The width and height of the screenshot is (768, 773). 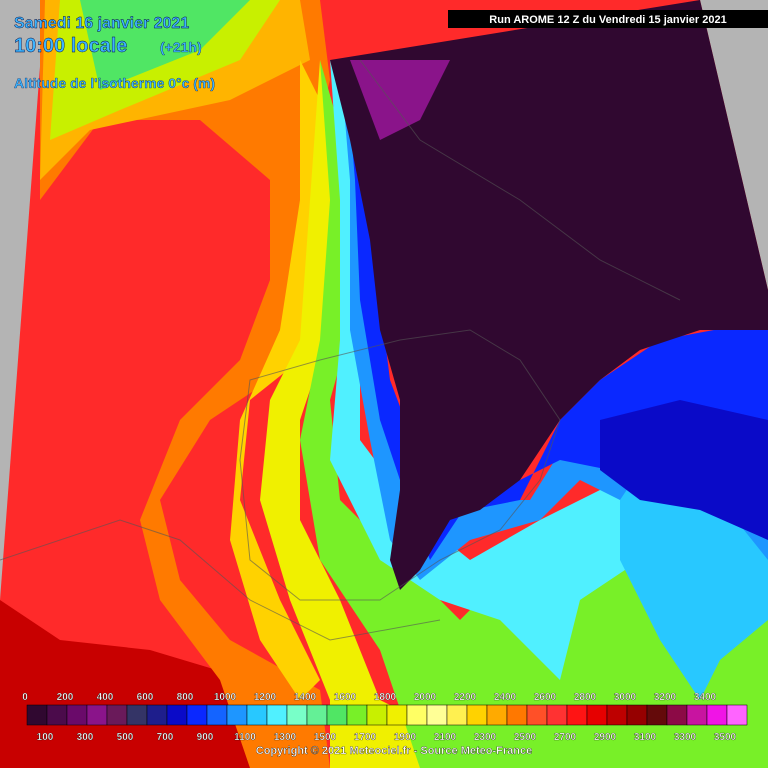 I want to click on time: 10:00 locale, so click(x=70, y=46).